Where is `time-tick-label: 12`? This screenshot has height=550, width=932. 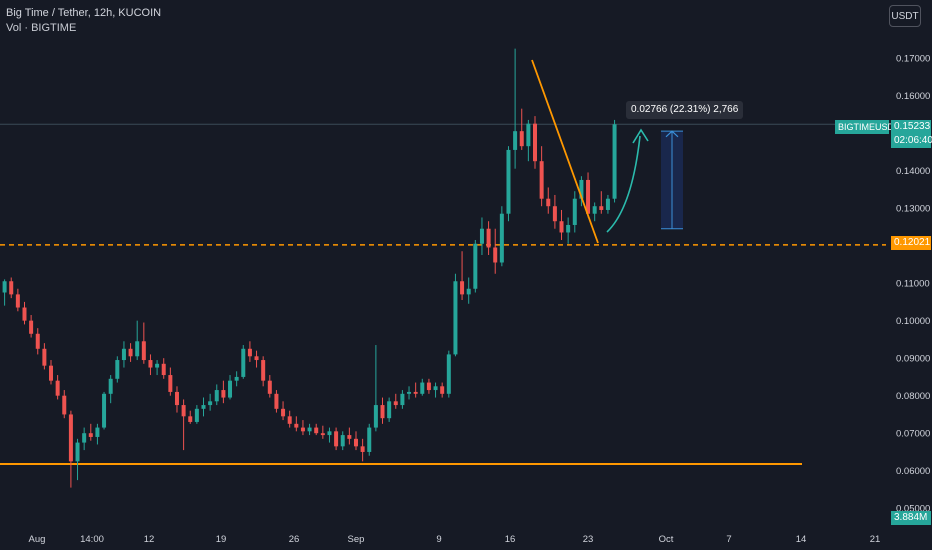
time-tick-label: 12 is located at coordinates (149, 539).